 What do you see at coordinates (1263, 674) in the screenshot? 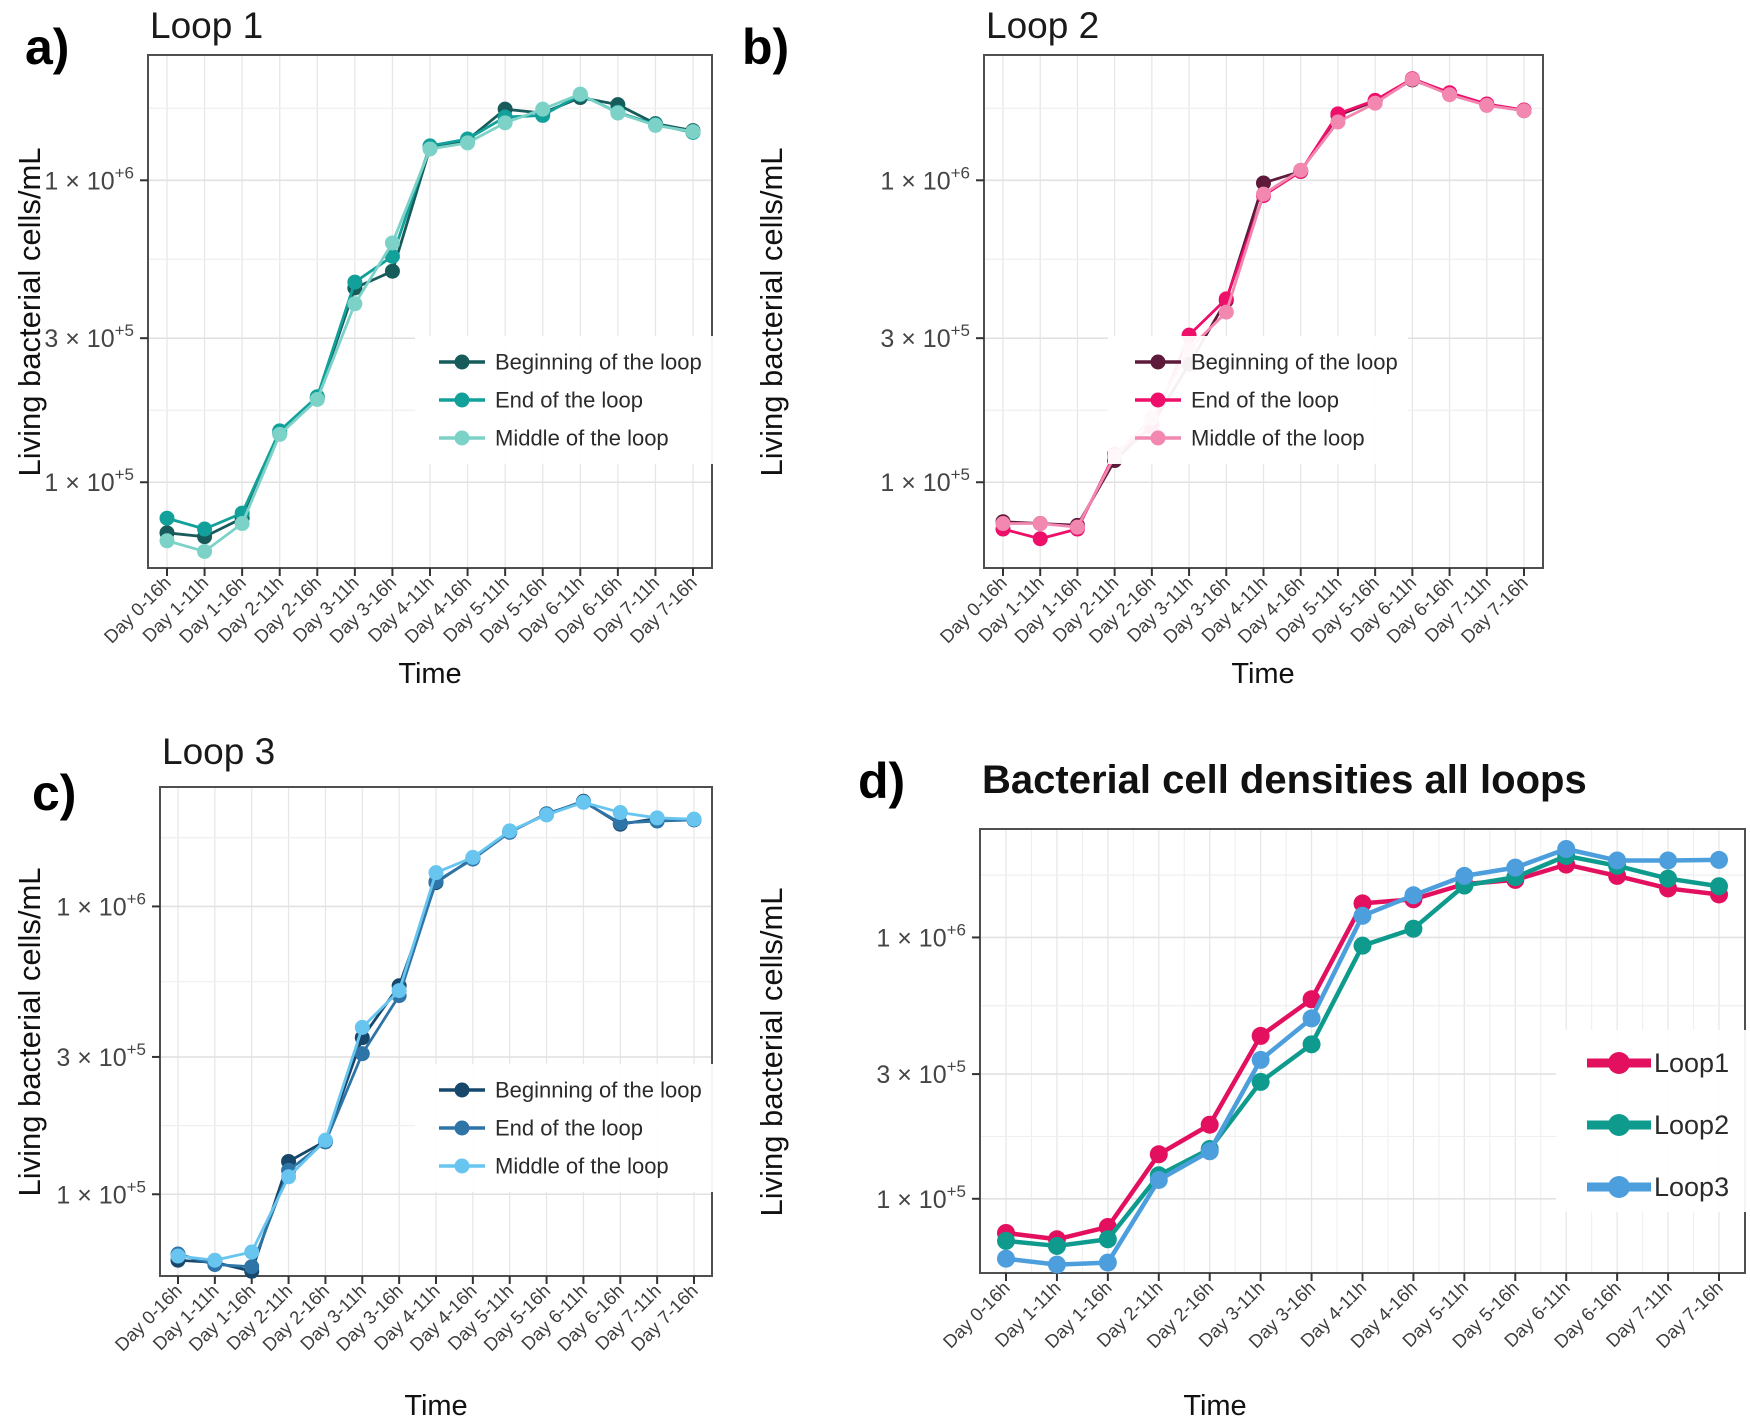
I see `x-axis-label-b: Time` at bounding box center [1263, 674].